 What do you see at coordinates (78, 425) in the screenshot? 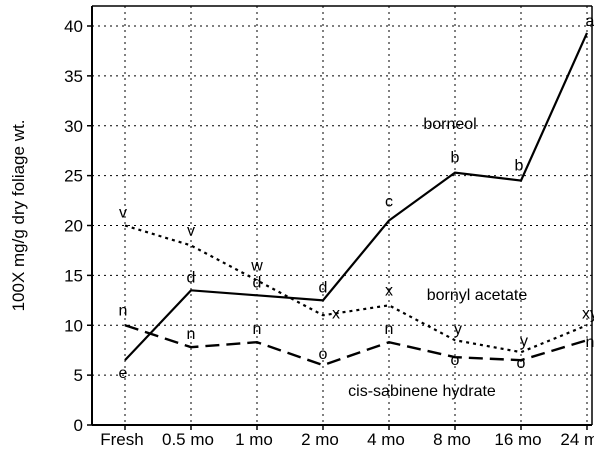
I see `y-tick-label: 0` at bounding box center [78, 425].